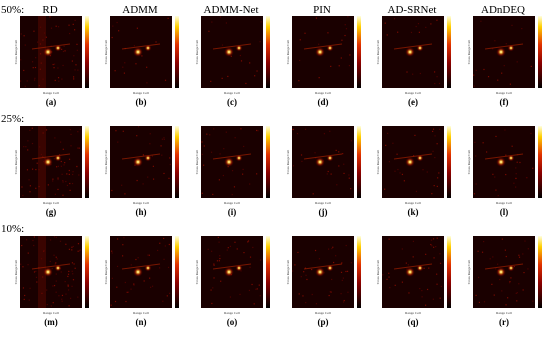 Image resolution: width=550 pixels, height=337 pixels. I want to click on clutter-band, so click(42, 52).